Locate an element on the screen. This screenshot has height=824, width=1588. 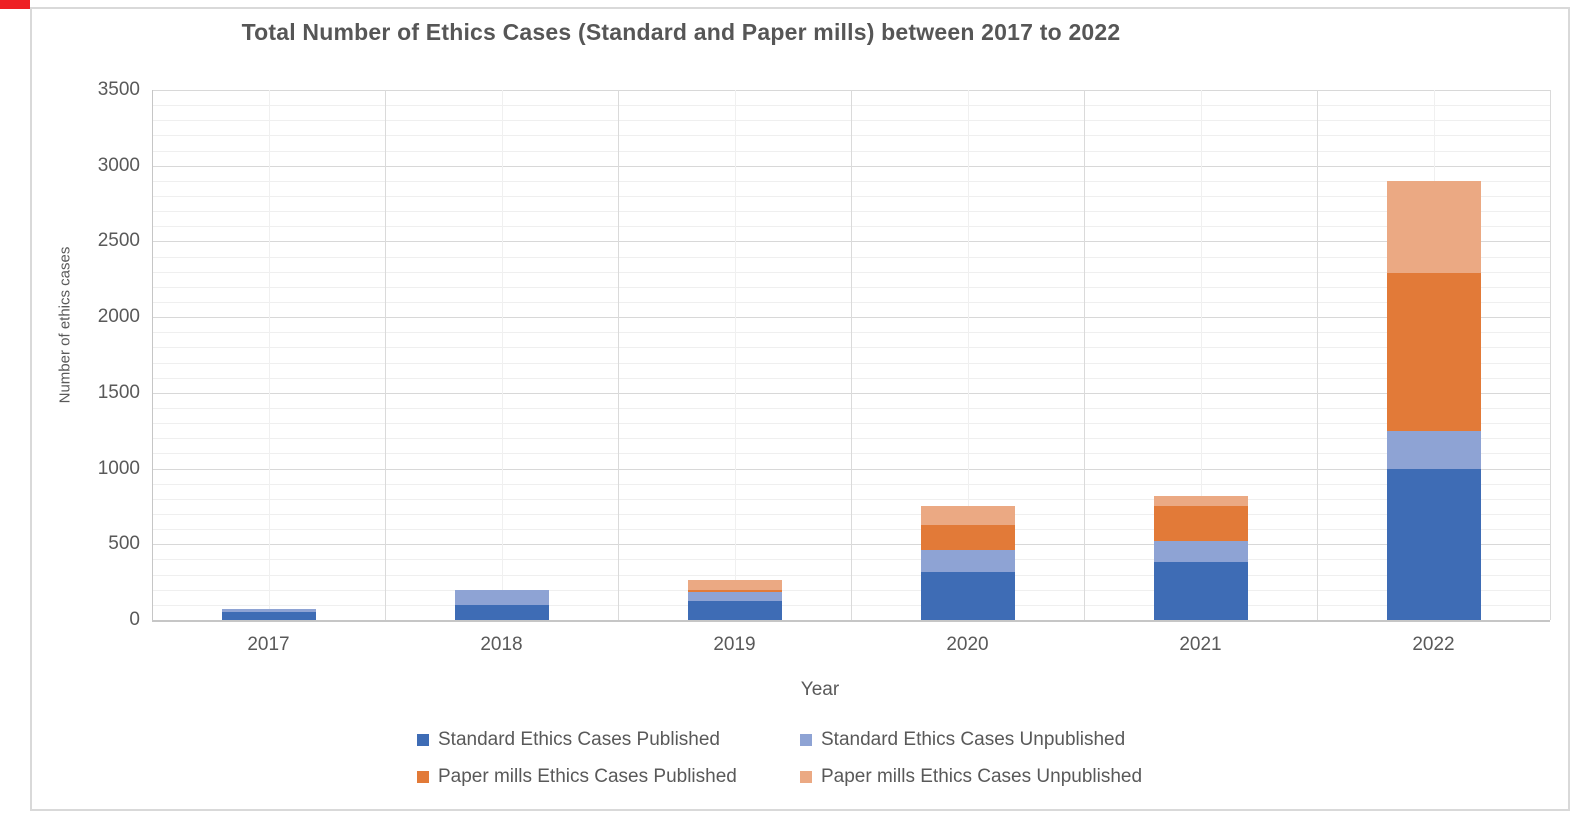
bar-2020-standard-ethics-cases-published is located at coordinates (967, 595).